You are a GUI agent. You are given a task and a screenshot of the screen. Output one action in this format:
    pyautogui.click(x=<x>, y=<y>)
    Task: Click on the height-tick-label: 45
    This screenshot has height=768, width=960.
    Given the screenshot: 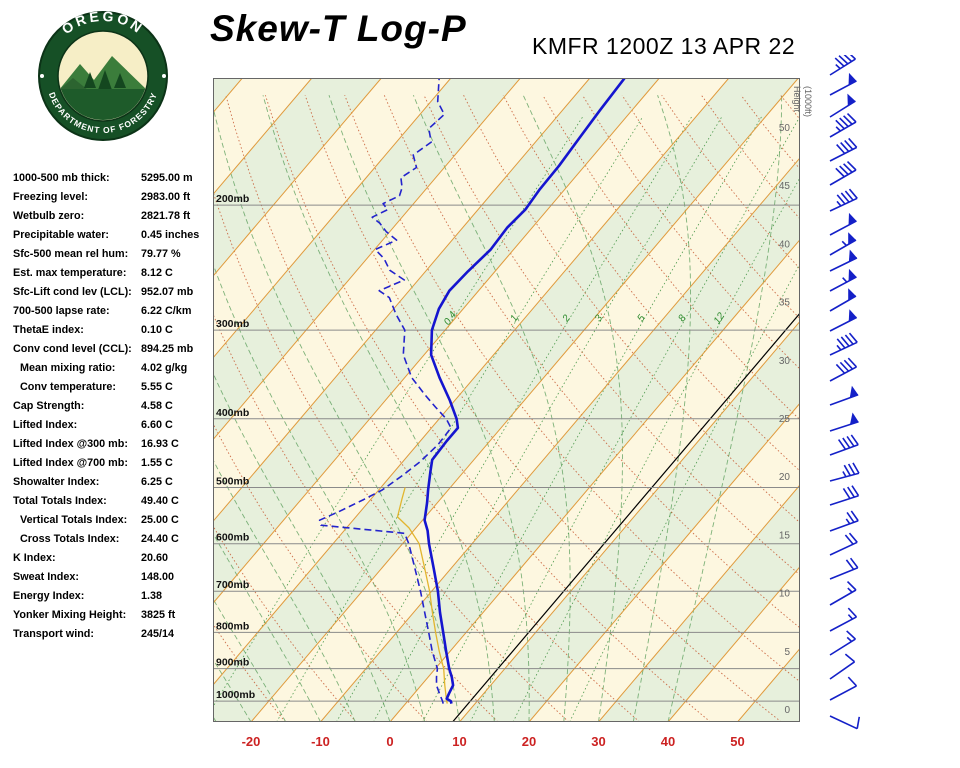 What is the action you would take?
    pyautogui.click(x=785, y=186)
    